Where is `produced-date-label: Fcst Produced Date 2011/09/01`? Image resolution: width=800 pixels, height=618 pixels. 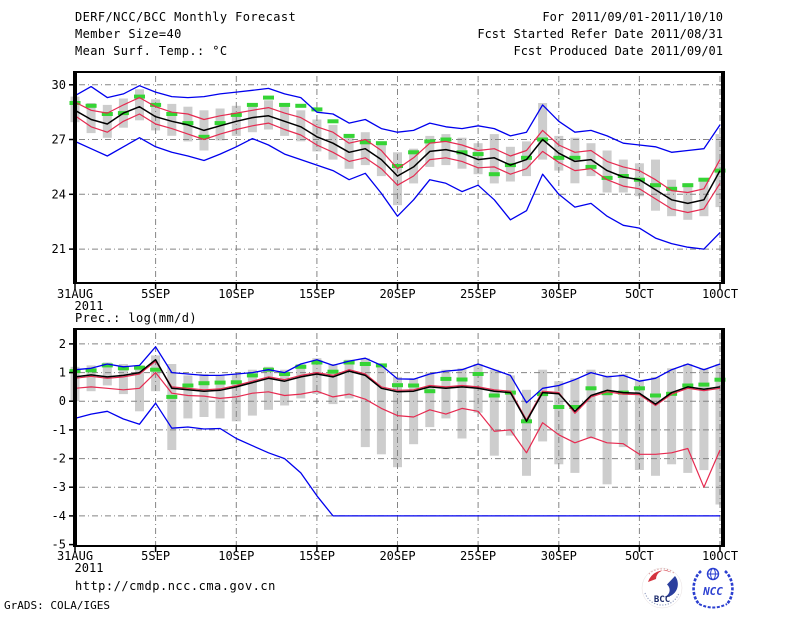
produced-date-label: Fcst Produced Date 2011/09/01 is located at coordinates (618, 51).